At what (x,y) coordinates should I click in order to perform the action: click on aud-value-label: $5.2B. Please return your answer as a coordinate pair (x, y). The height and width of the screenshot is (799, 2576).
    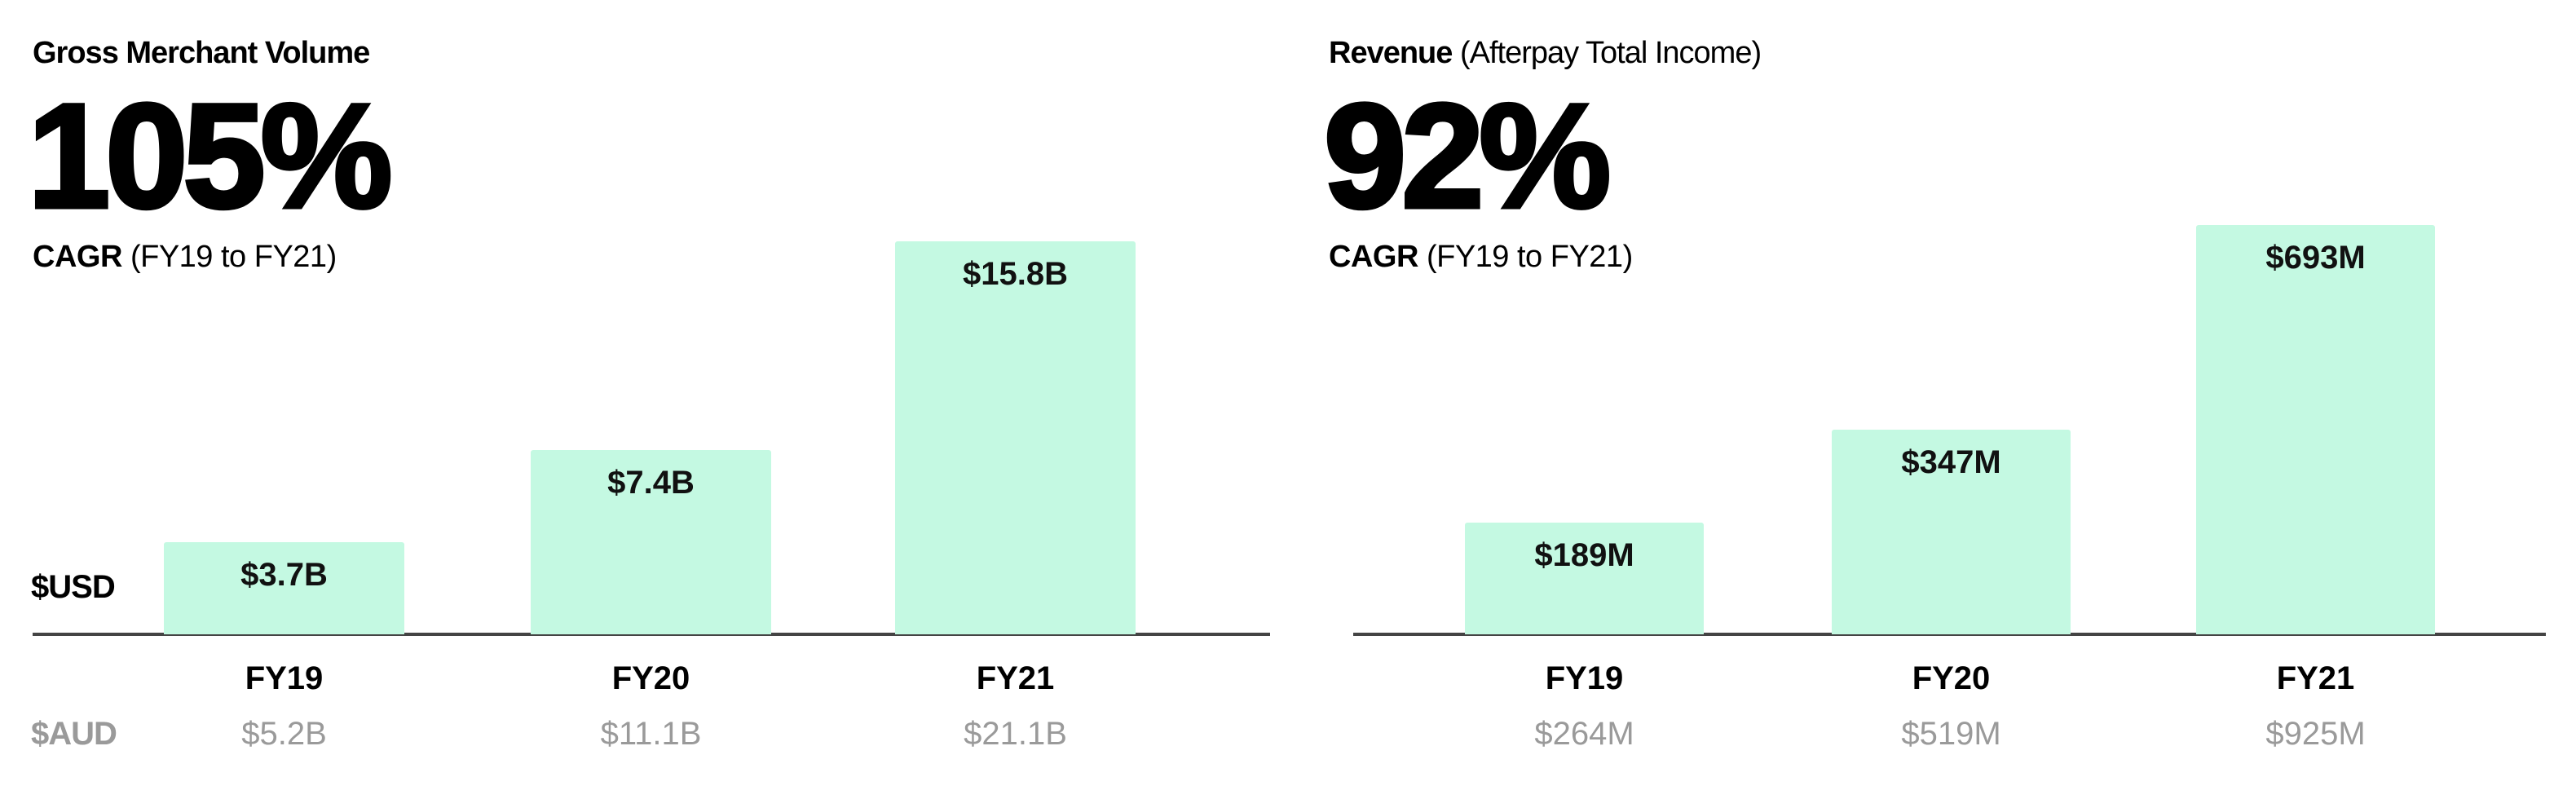
    Looking at the image, I should click on (284, 734).